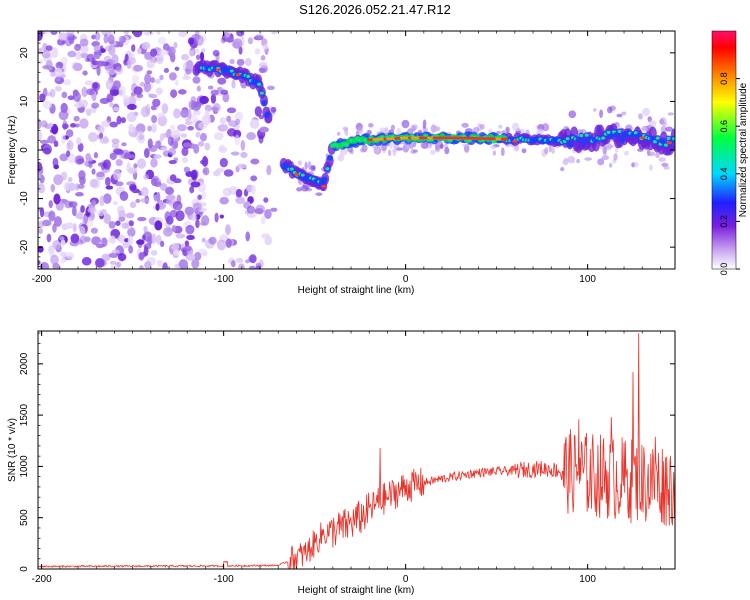  What do you see at coordinates (224, 279) in the screenshot?
I see `spectrogram-xtick-label: -100` at bounding box center [224, 279].